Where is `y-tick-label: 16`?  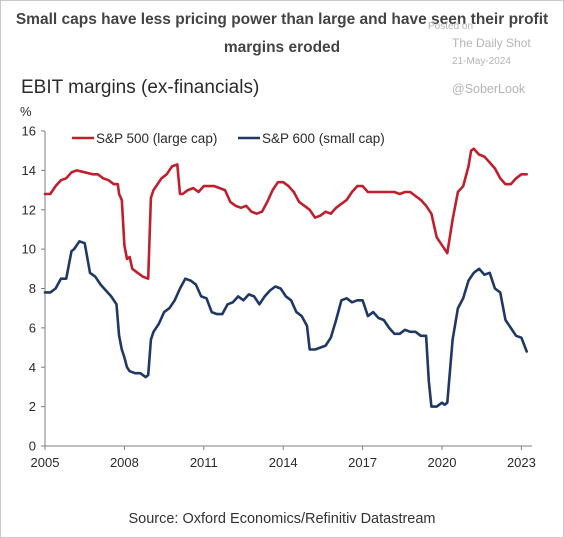 y-tick-label: 16 is located at coordinates (29, 131).